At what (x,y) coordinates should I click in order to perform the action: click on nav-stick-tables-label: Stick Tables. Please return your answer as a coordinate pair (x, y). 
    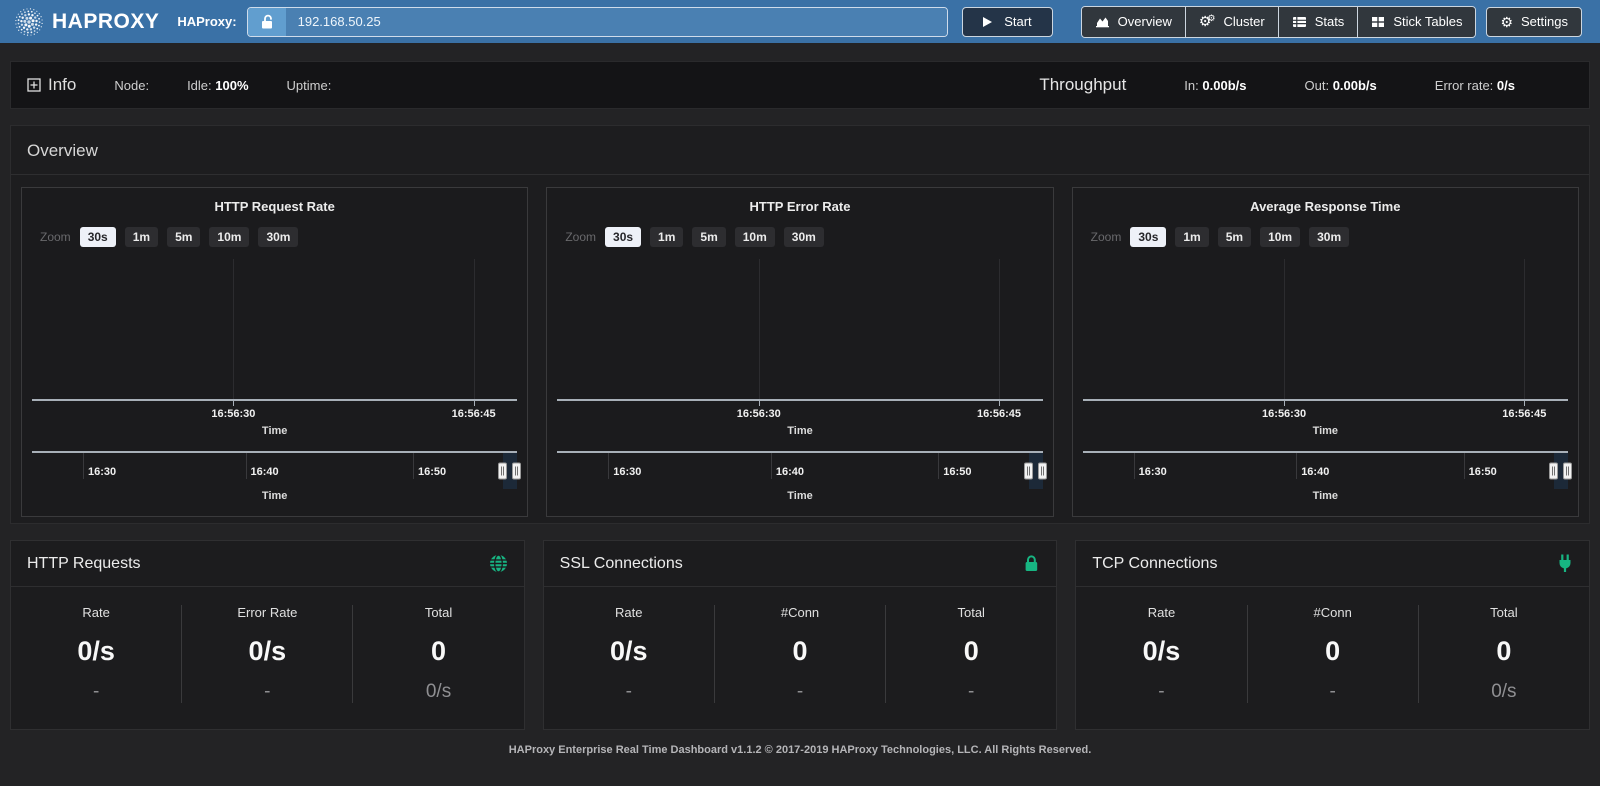
    Looking at the image, I should click on (1428, 21).